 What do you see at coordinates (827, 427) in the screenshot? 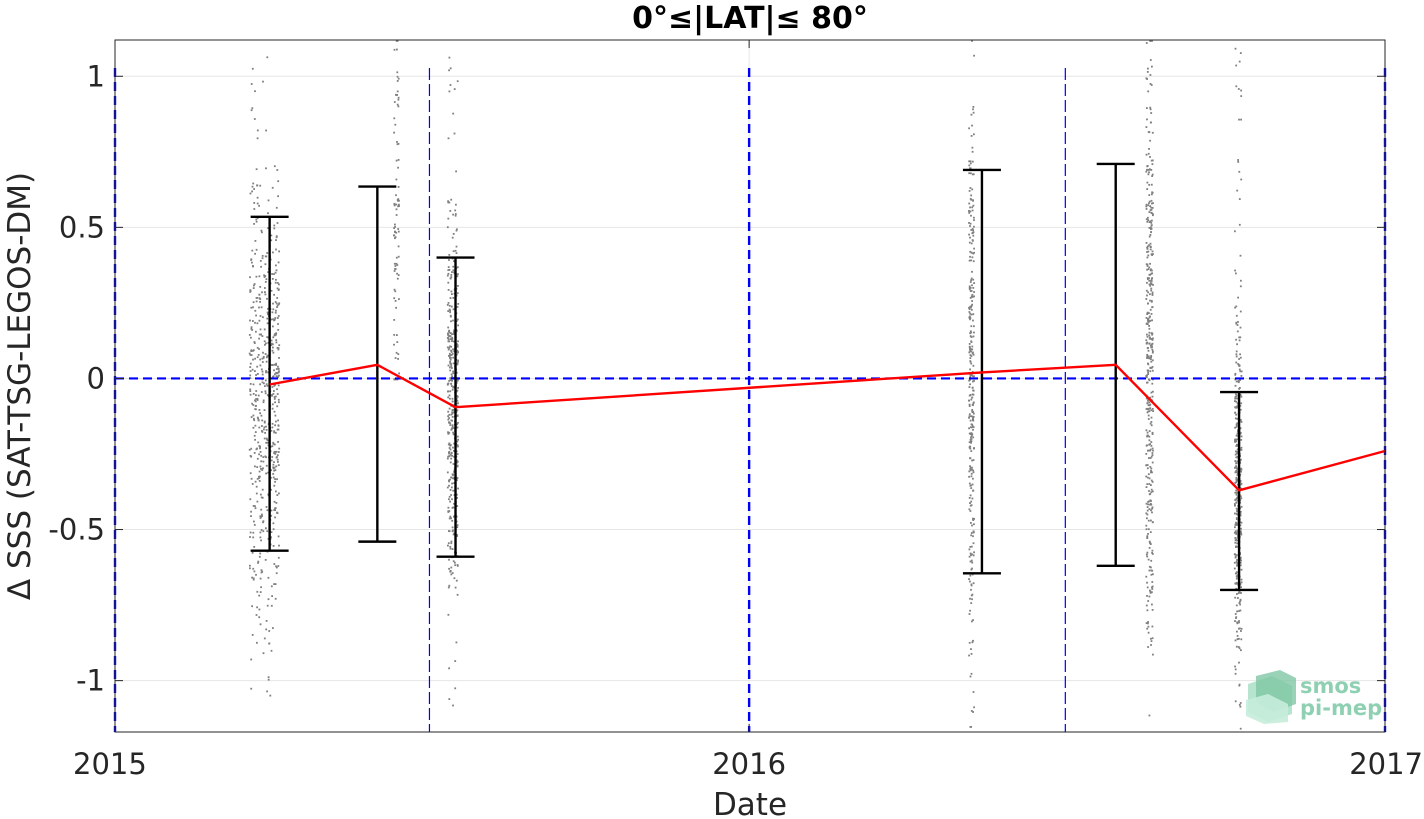
I see `mean-line-layer` at bounding box center [827, 427].